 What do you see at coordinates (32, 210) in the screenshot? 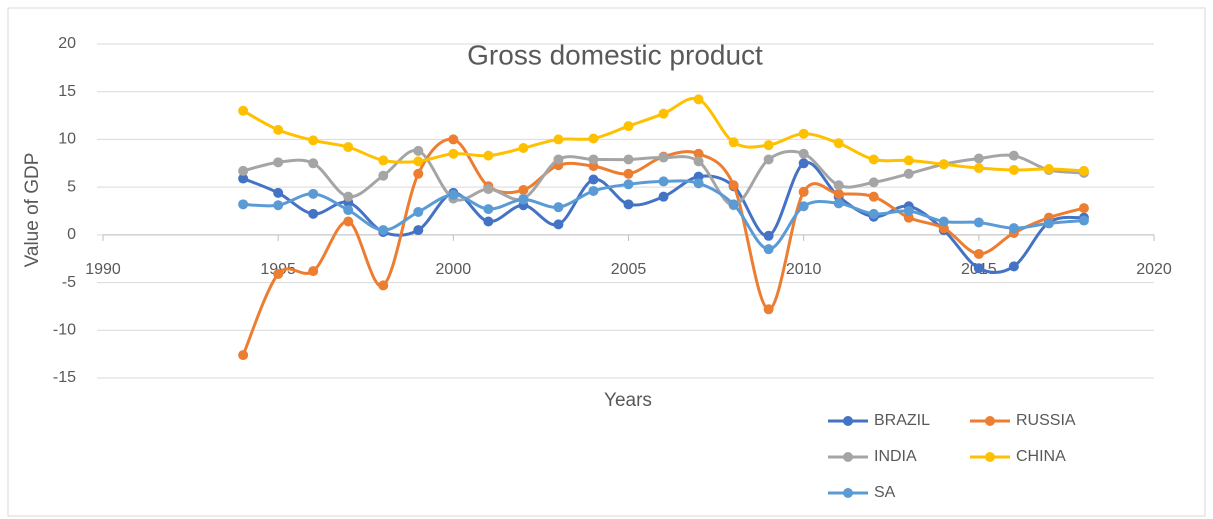
I see `y-axis-title: Value of GDP` at bounding box center [32, 210].